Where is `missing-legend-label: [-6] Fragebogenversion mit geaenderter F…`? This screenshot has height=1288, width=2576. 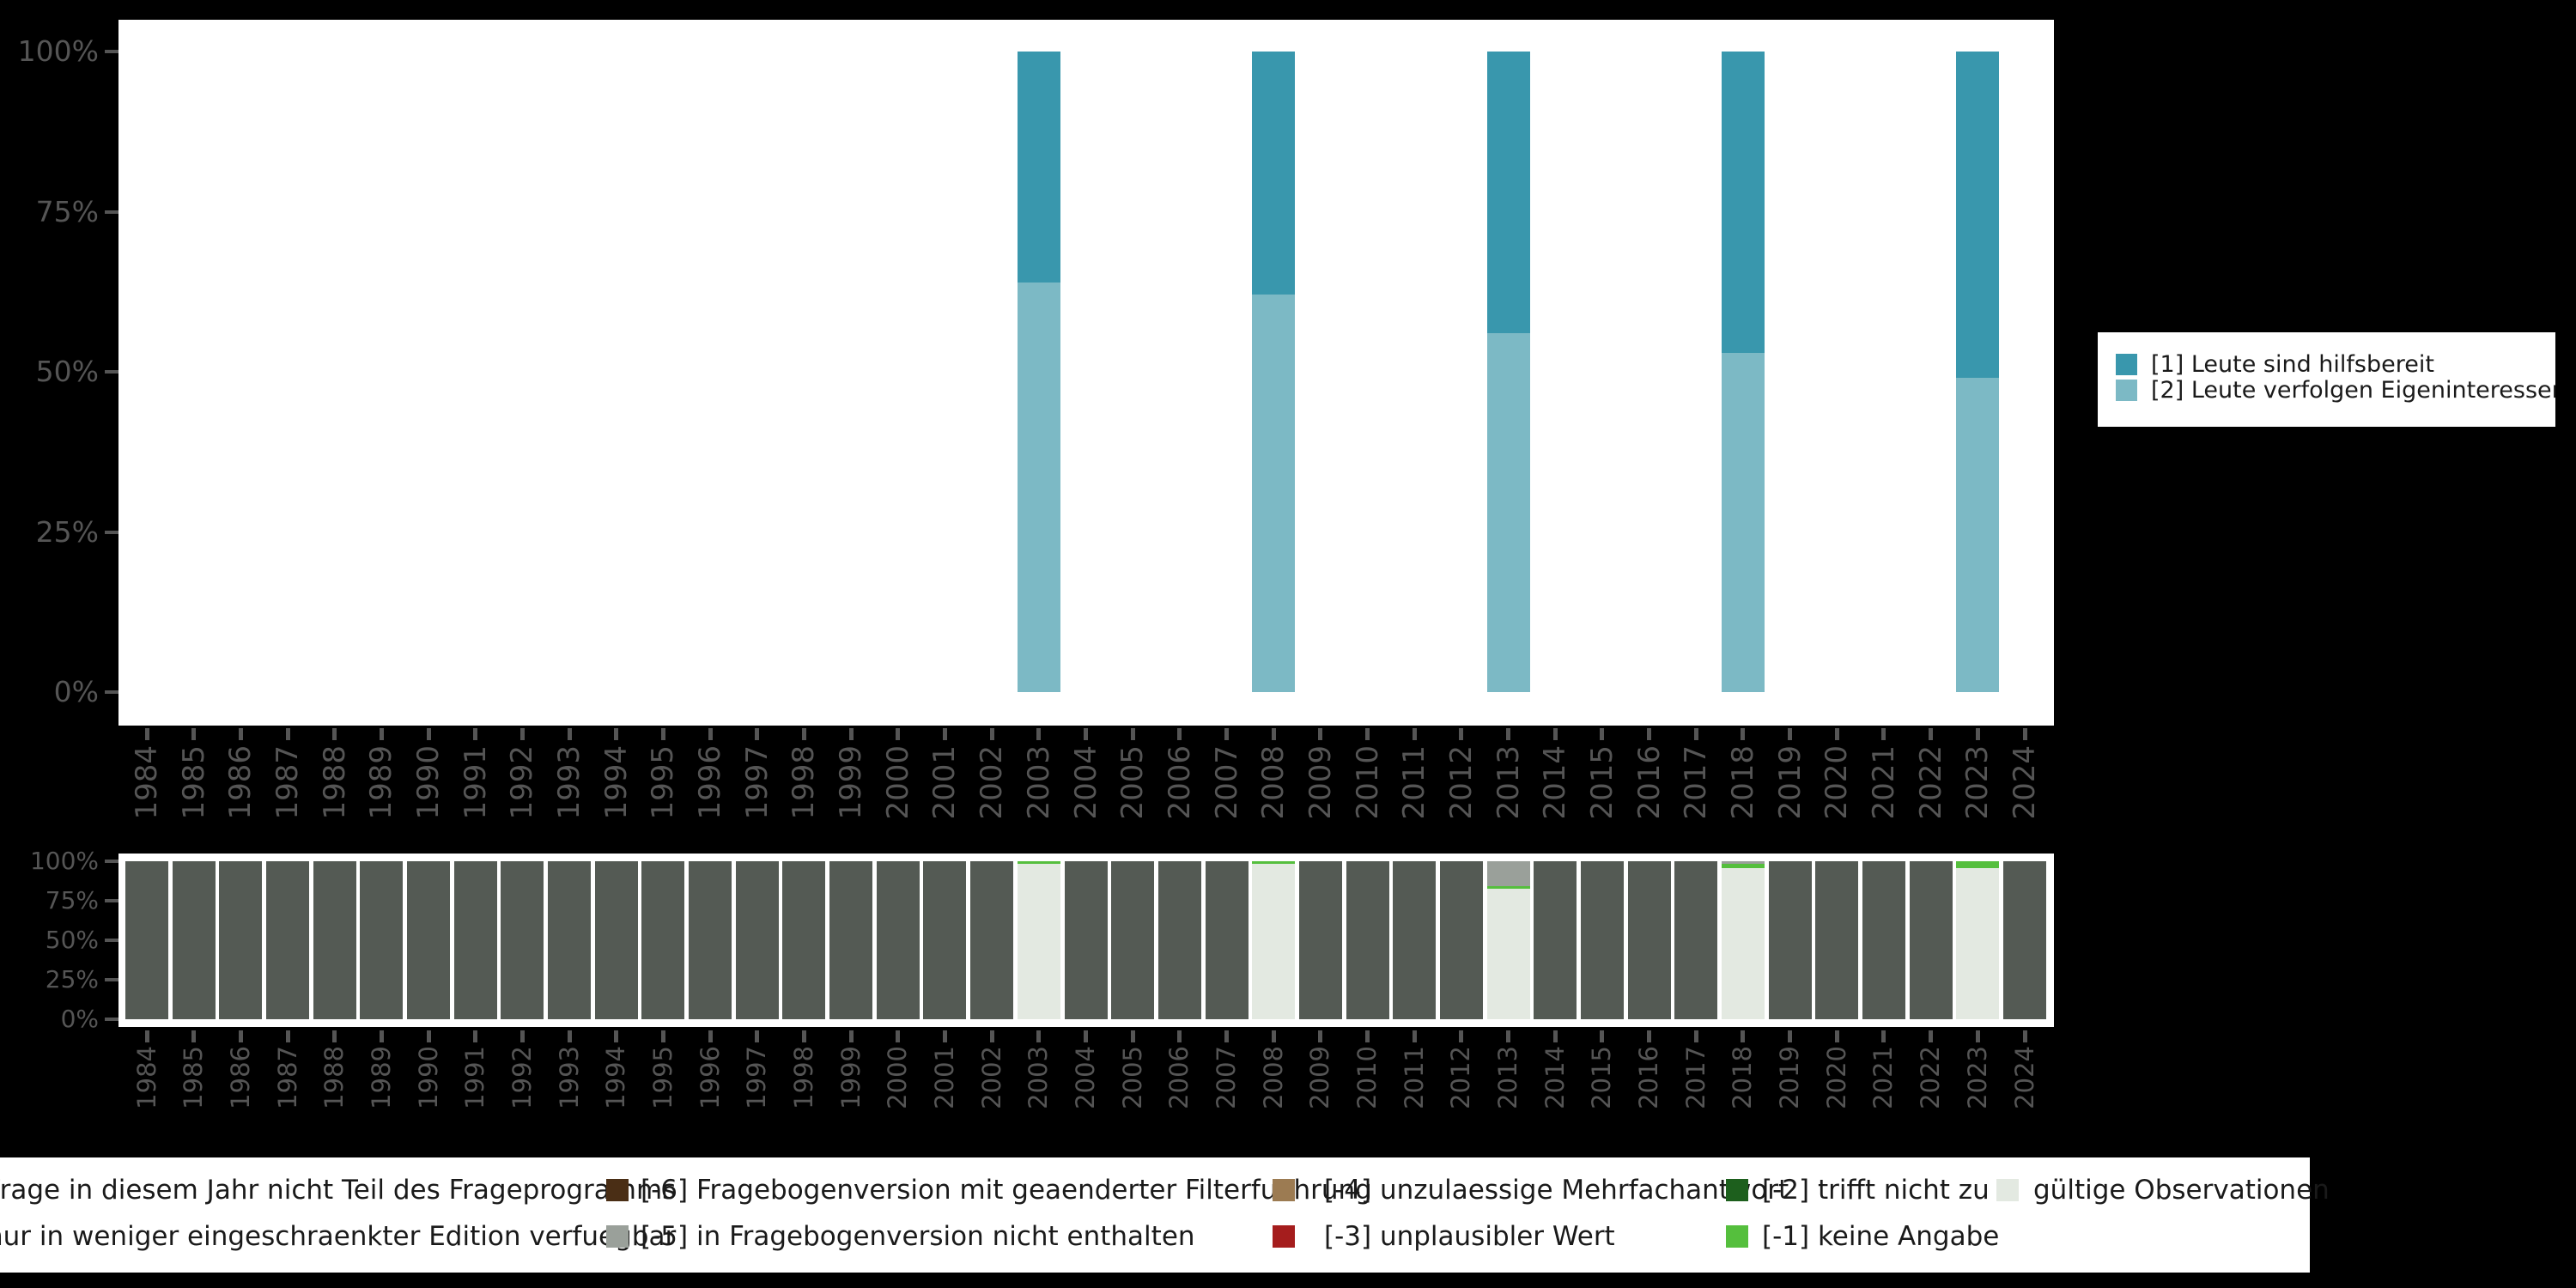
missing-legend-label: [-6] Fragebogenversion mit geaenderter F… is located at coordinates (1006, 1191).